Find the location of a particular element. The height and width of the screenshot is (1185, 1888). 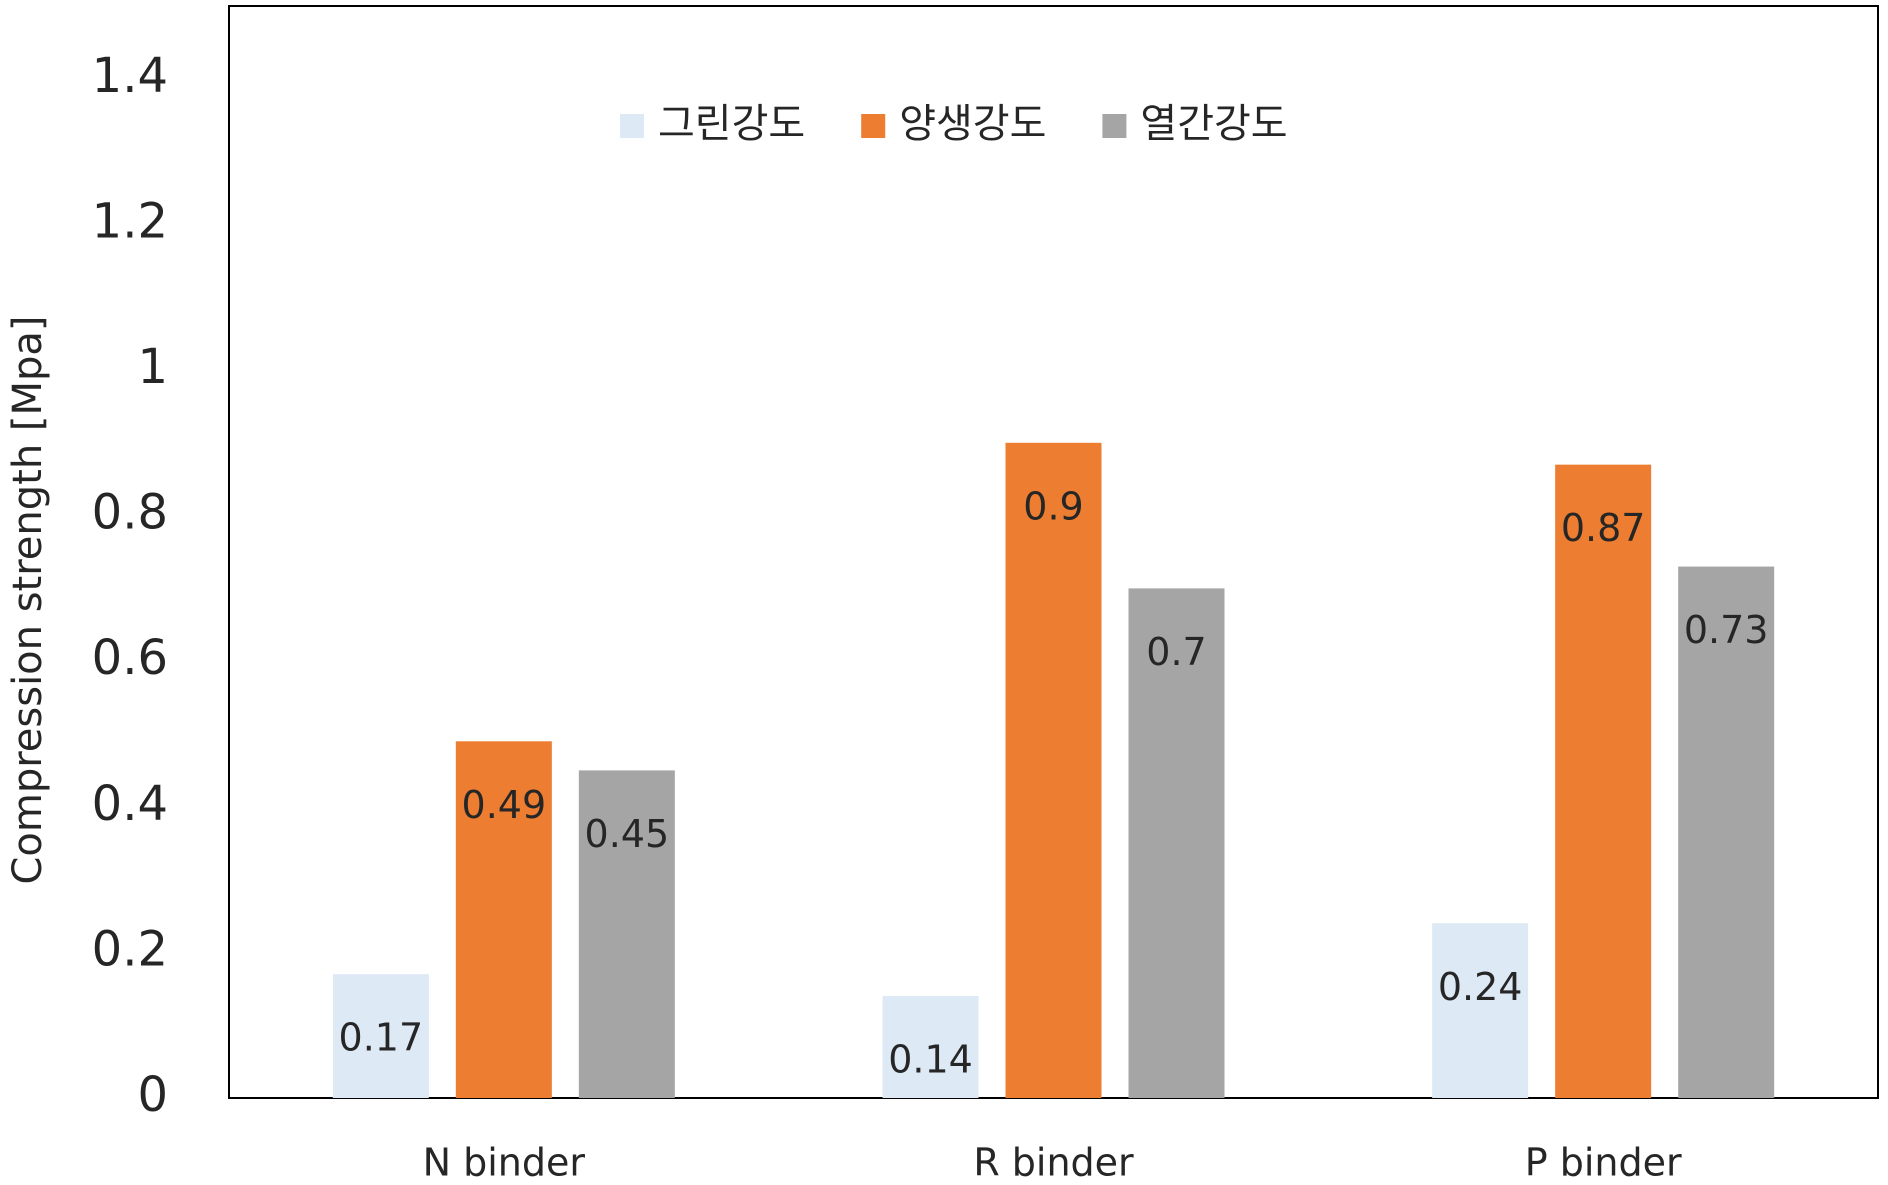

value-label: 0.87 is located at coordinates (1603, 528).